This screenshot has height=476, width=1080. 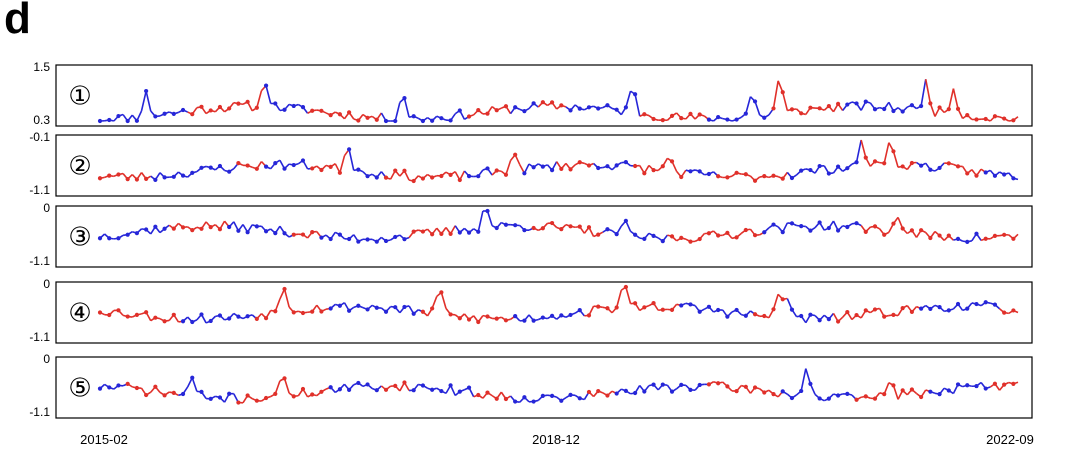 What do you see at coordinates (531, 385) in the screenshot?
I see `panel-5: 0 -1.1 ⑤` at bounding box center [531, 385].